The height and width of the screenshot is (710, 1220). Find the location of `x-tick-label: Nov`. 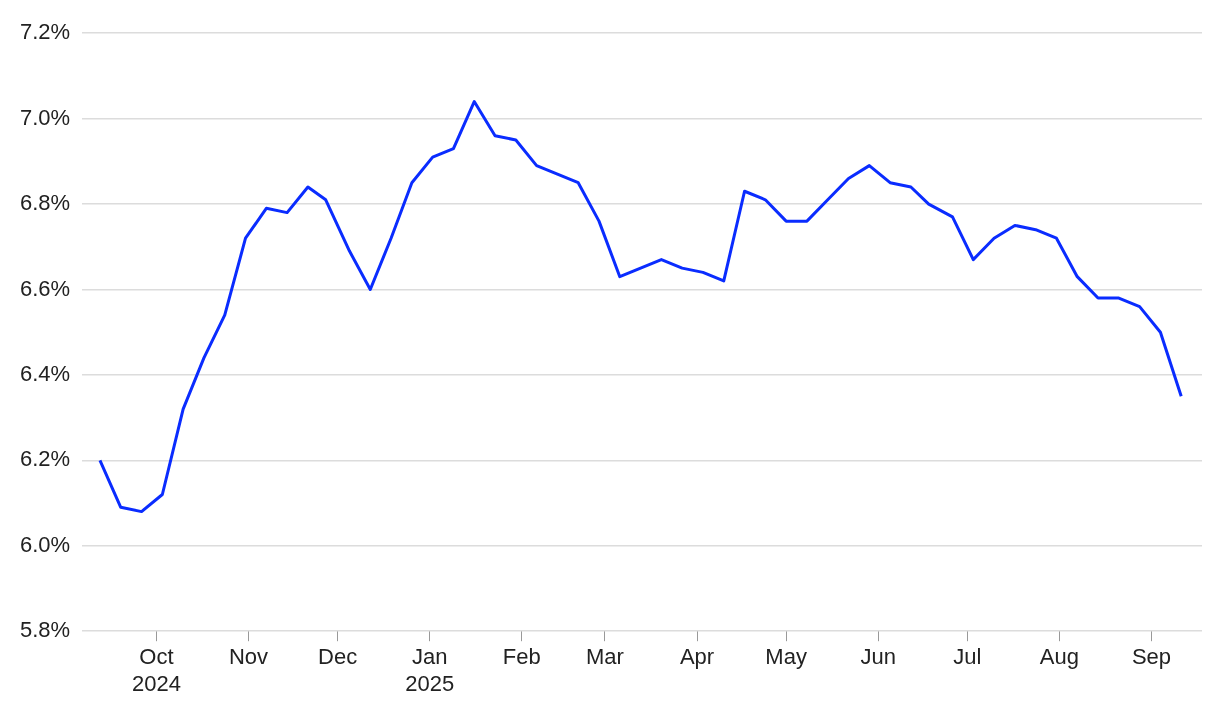

x-tick-label: Nov is located at coordinates (248, 657).